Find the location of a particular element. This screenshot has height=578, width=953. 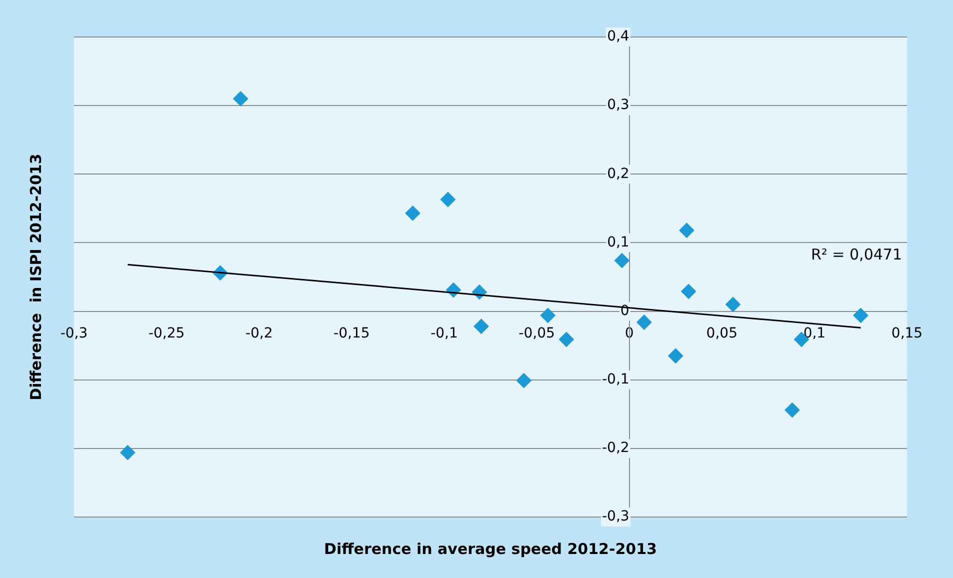

x-tick-label: -0,05 is located at coordinates (536, 333).